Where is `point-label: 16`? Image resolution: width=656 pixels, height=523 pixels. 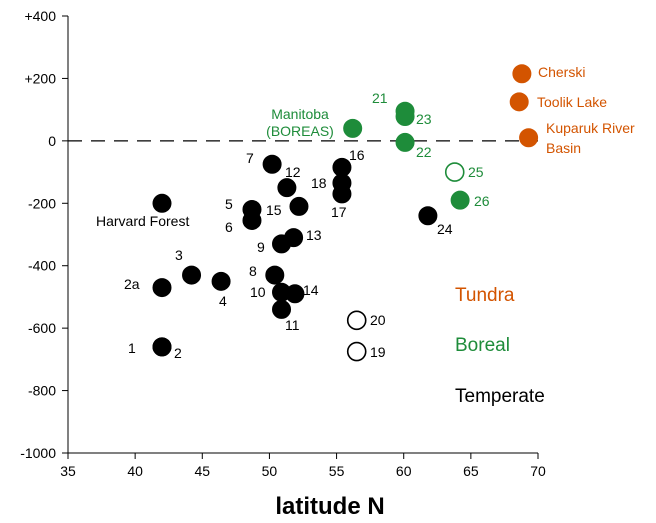
point-label: 16 is located at coordinates (357, 155).